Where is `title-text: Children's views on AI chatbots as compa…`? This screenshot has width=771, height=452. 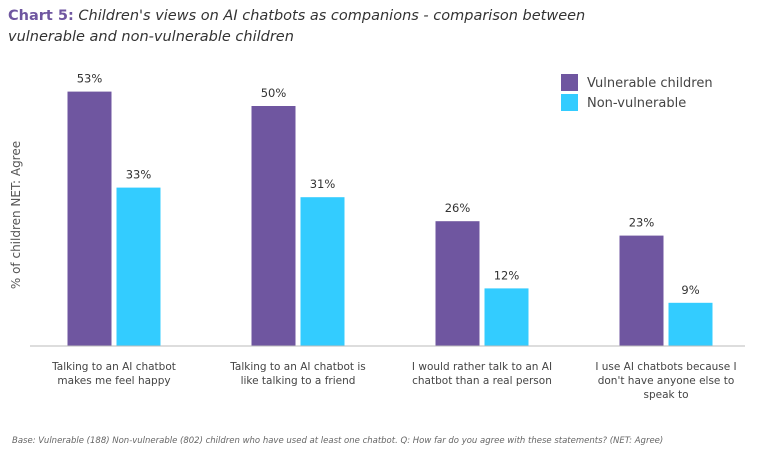 title-text: Children's views on AI chatbots as compa… is located at coordinates (297, 26).